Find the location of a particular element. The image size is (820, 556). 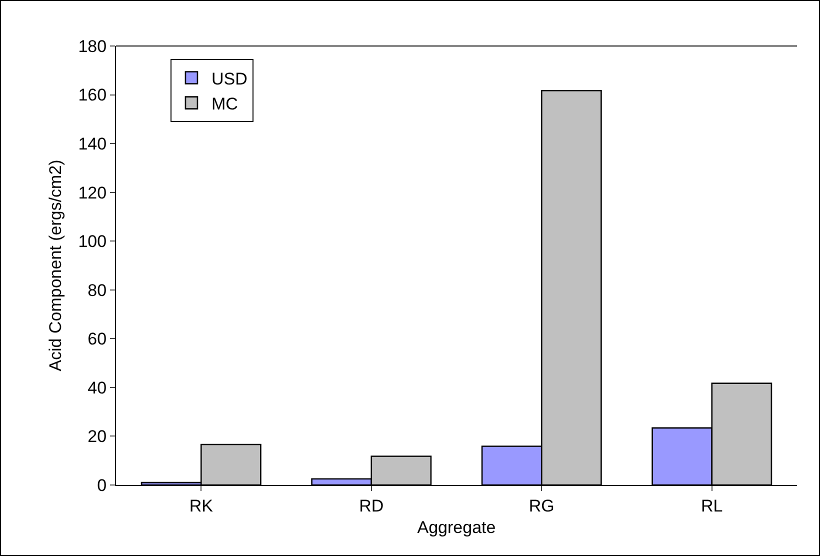

x-tick-label: RG is located at coordinates (541, 506).